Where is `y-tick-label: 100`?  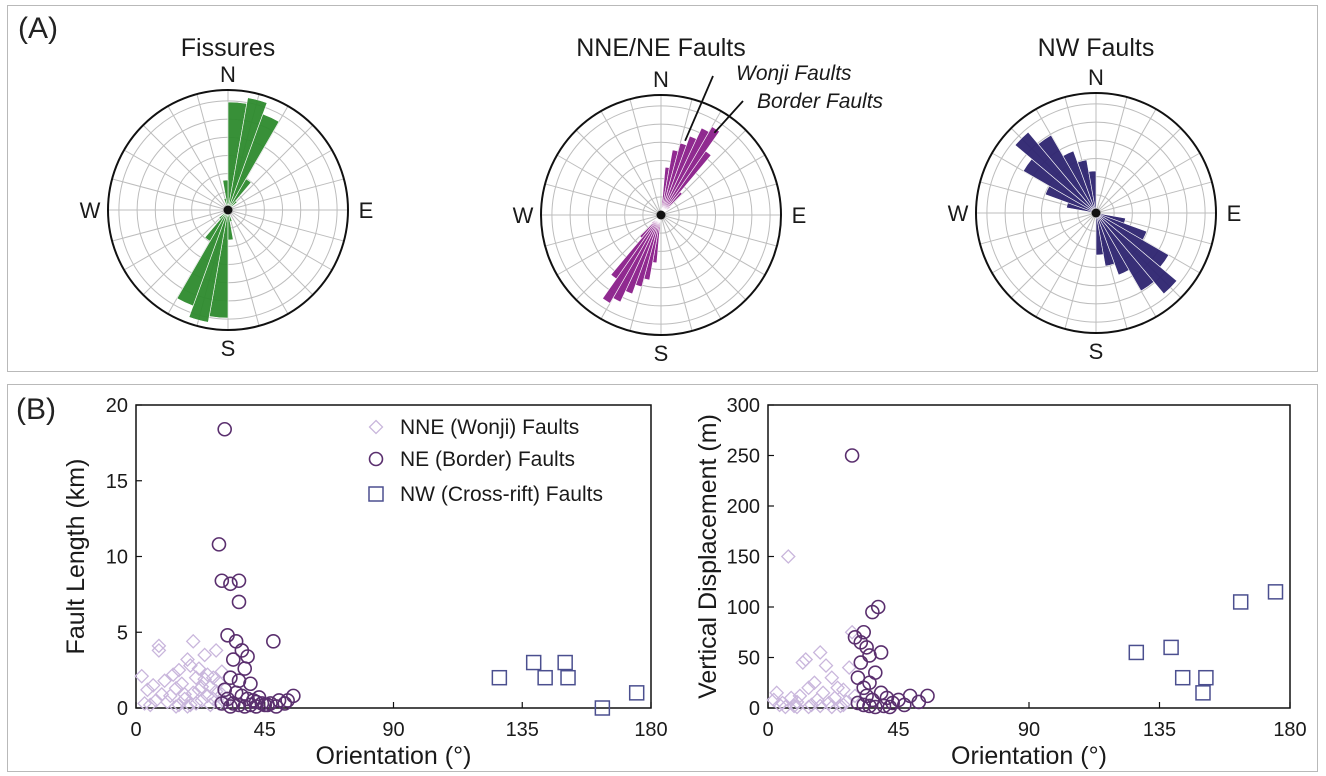 y-tick-label: 100 is located at coordinates (743, 608).